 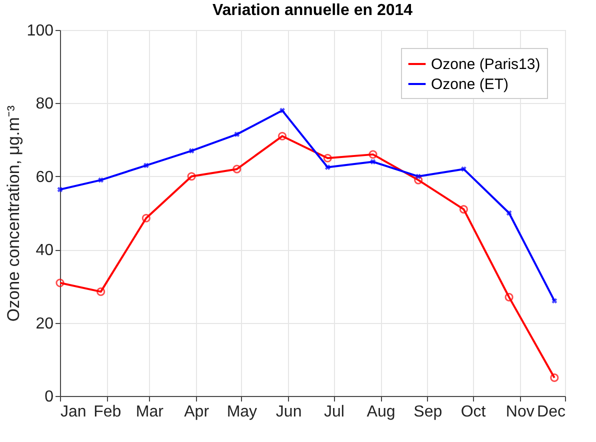 I want to click on x-tick-label: Sep, so click(x=428, y=412).